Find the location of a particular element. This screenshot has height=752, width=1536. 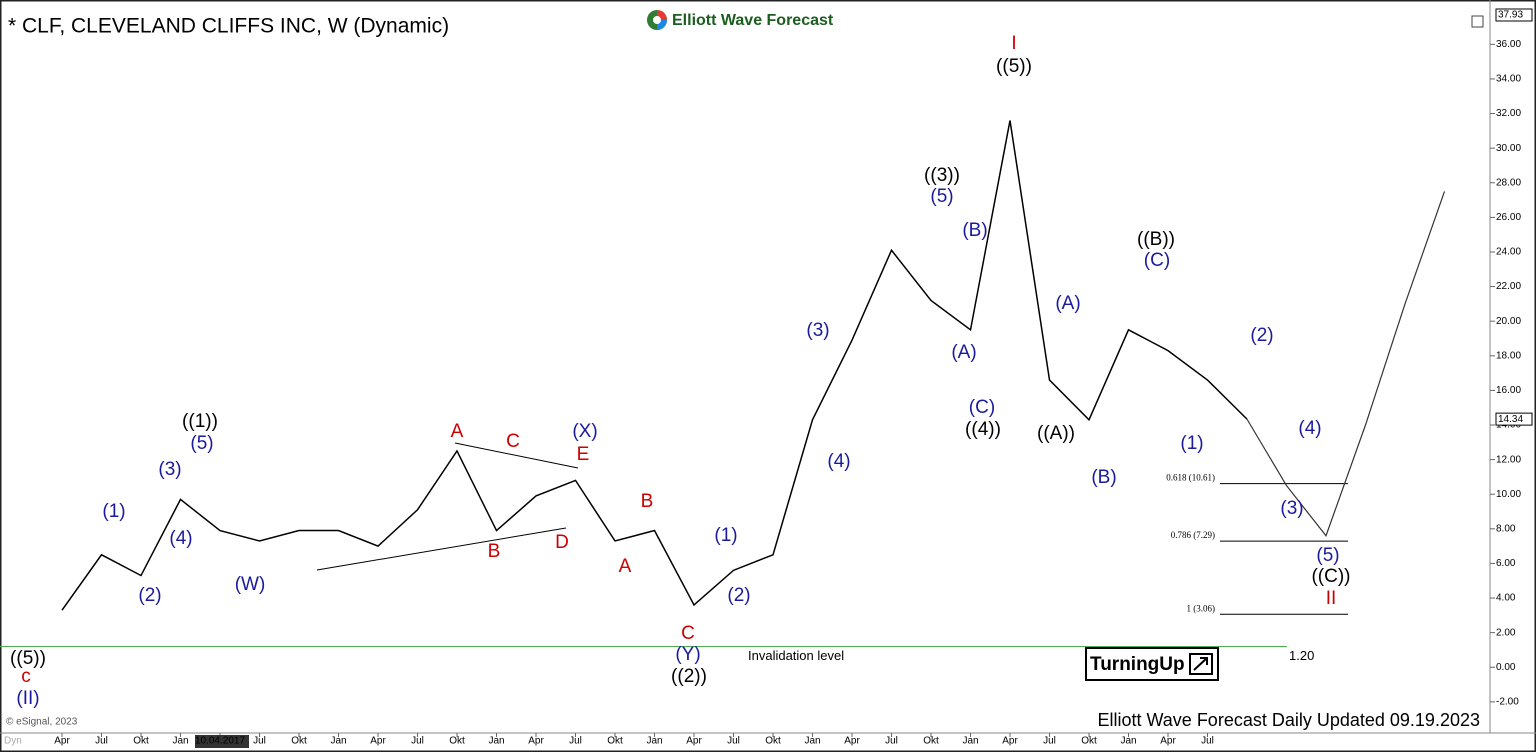

wave-label: ((4)) is located at coordinates (983, 429).